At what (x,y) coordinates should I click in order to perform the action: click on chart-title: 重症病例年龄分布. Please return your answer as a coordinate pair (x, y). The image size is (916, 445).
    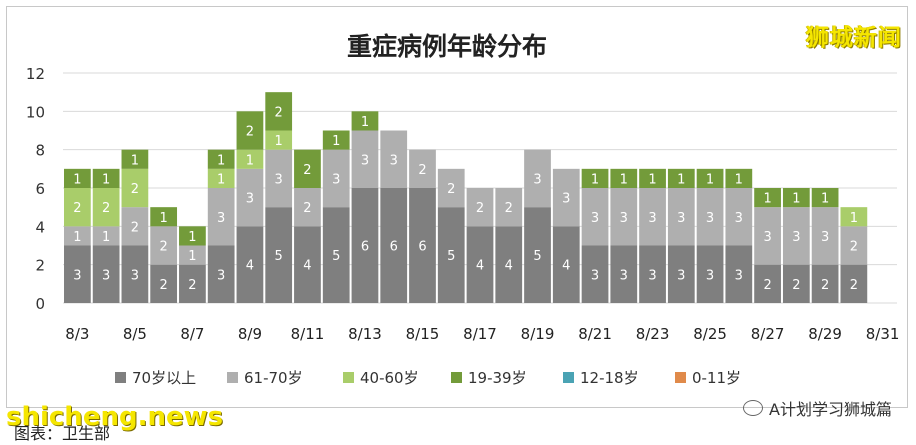
    Looking at the image, I should click on (447, 46).